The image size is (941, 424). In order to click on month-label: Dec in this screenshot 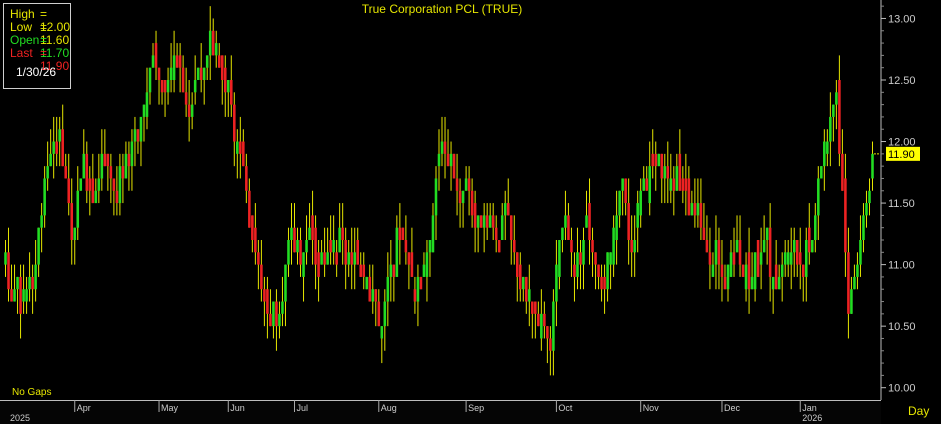, I will do `click(732, 408)`.